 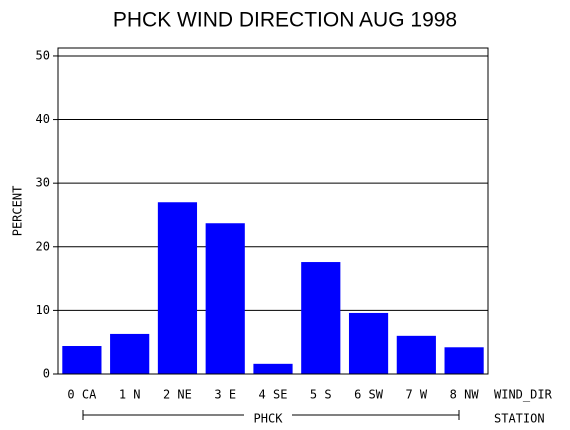 I want to click on x-tick-label: 1 N, so click(x=130, y=395).